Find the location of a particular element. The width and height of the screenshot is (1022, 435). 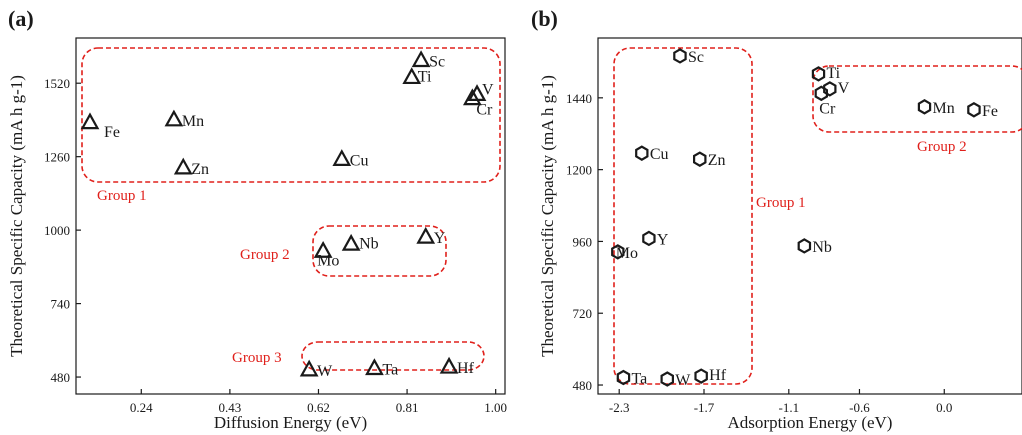

y-tick-label: 1520 is located at coordinates (57, 83).